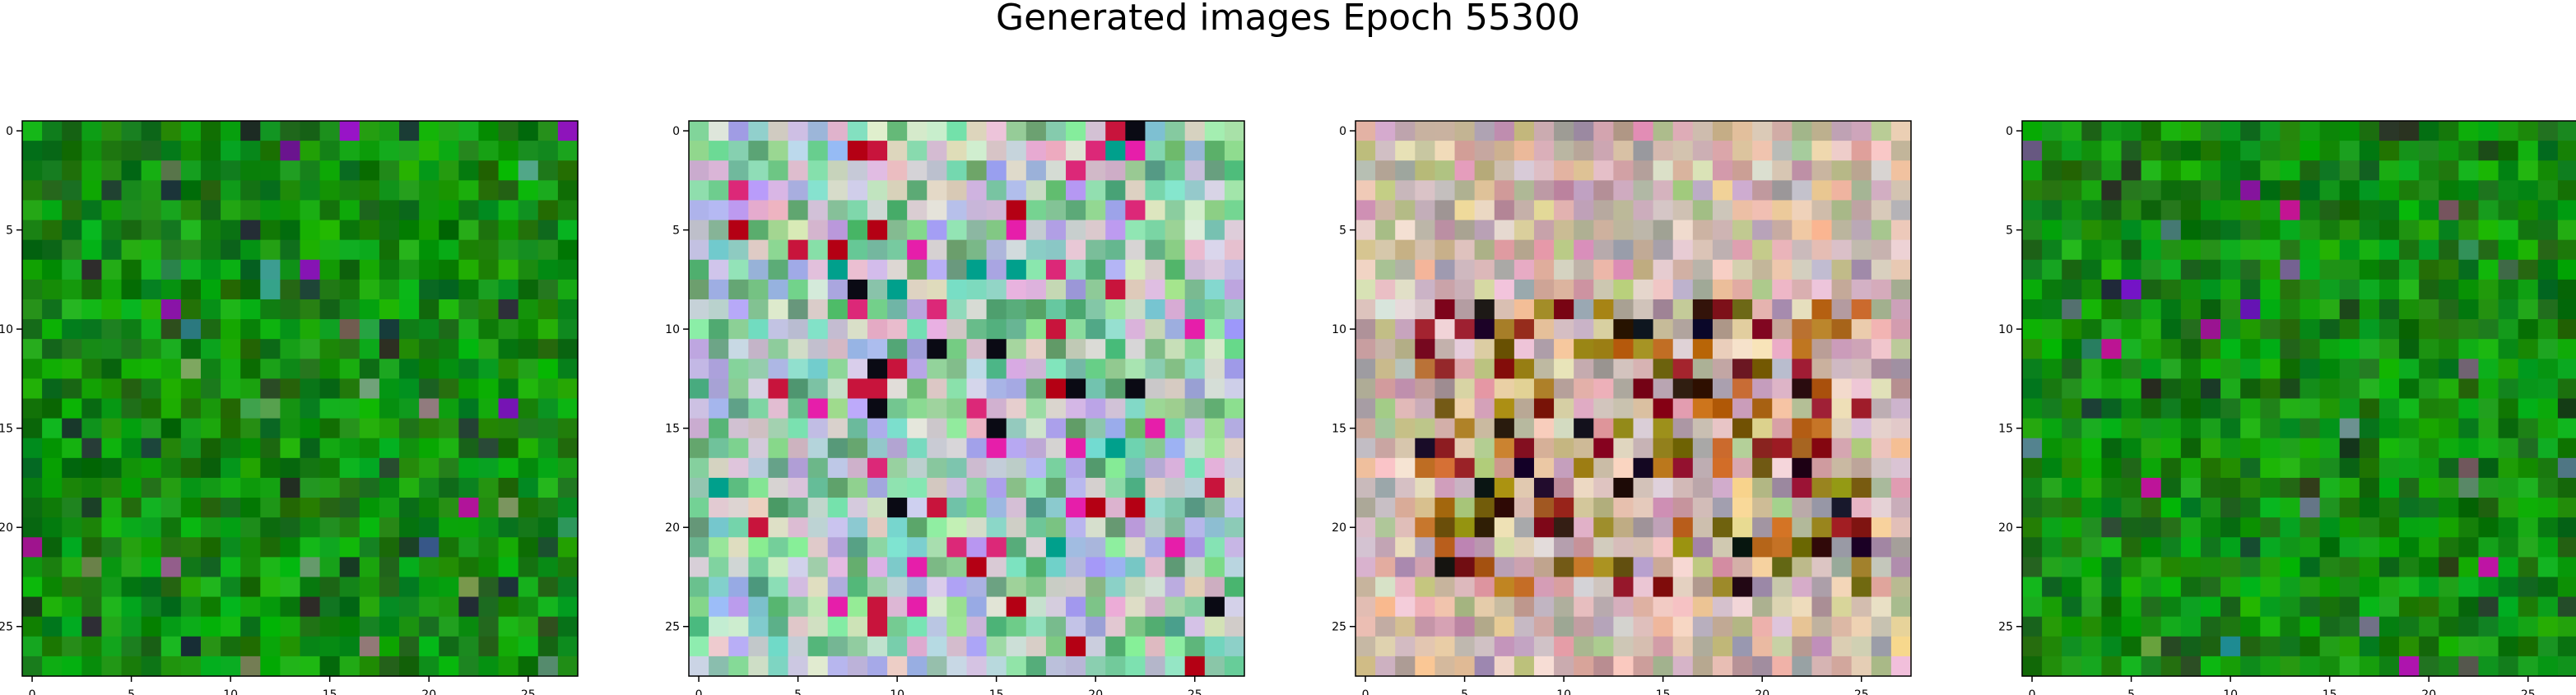  What do you see at coordinates (230, 691) in the screenshot?
I see `x-tick-label: 10` at bounding box center [230, 691].